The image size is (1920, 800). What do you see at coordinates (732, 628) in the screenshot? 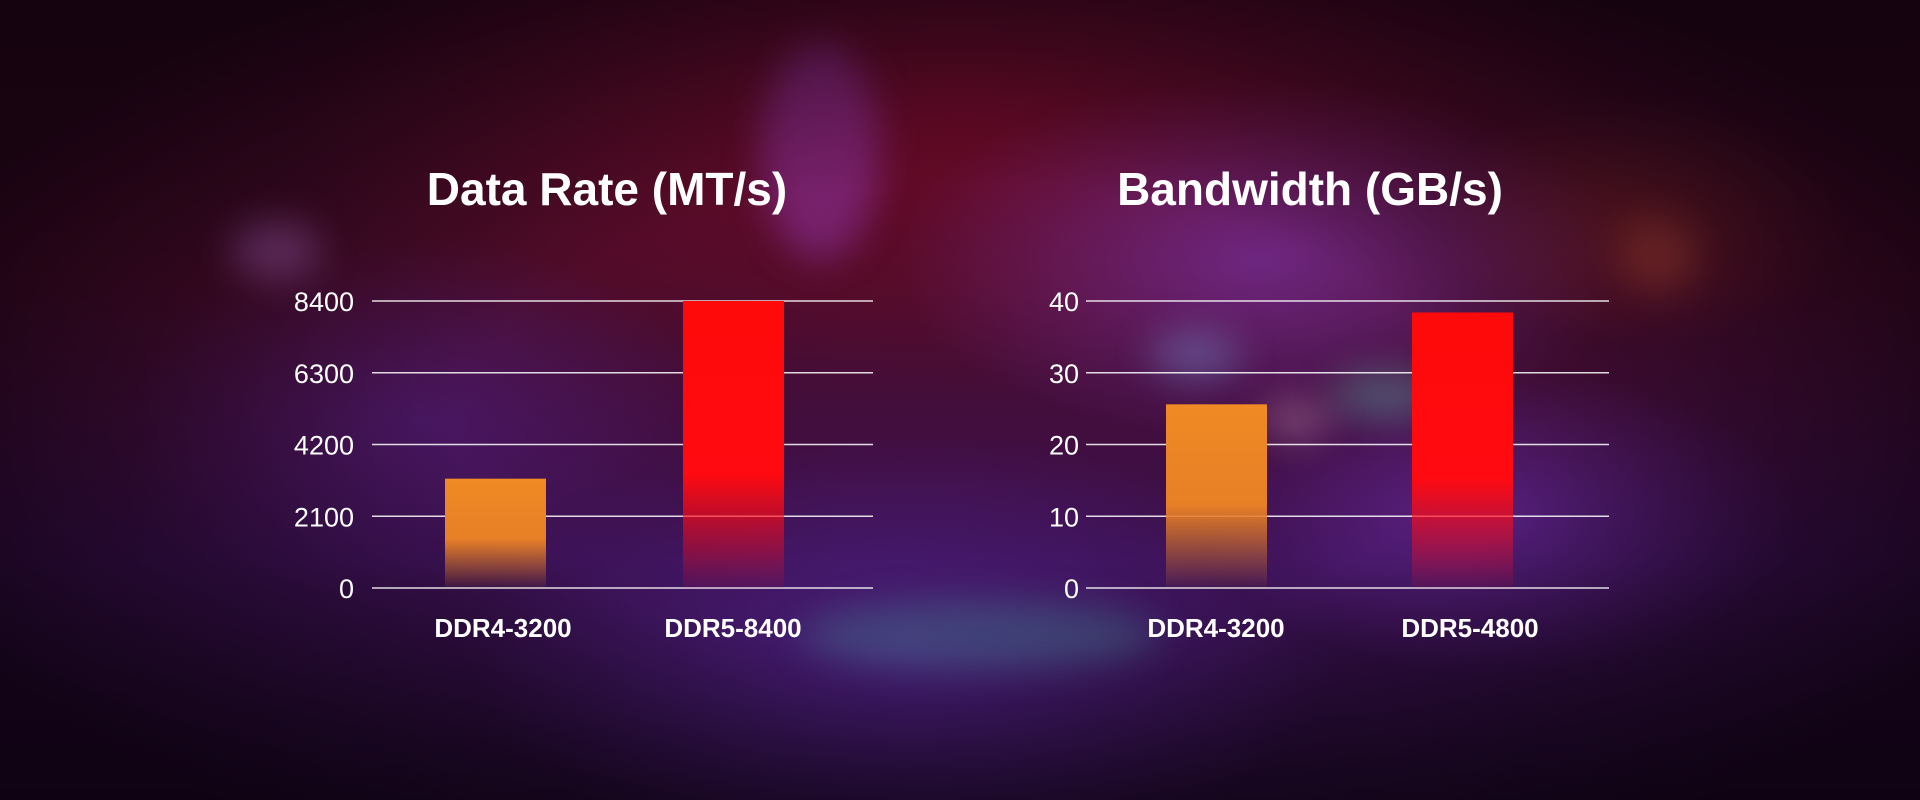
I see `x-tick-label: DDR5-8400` at bounding box center [732, 628].